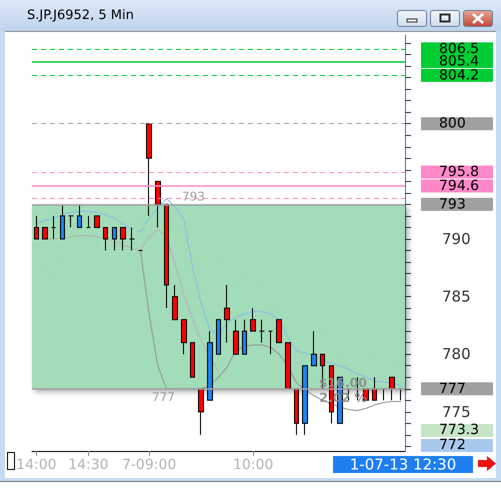 This screenshot has height=489, width=501. I want to click on price-tag: 772, so click(457, 445).